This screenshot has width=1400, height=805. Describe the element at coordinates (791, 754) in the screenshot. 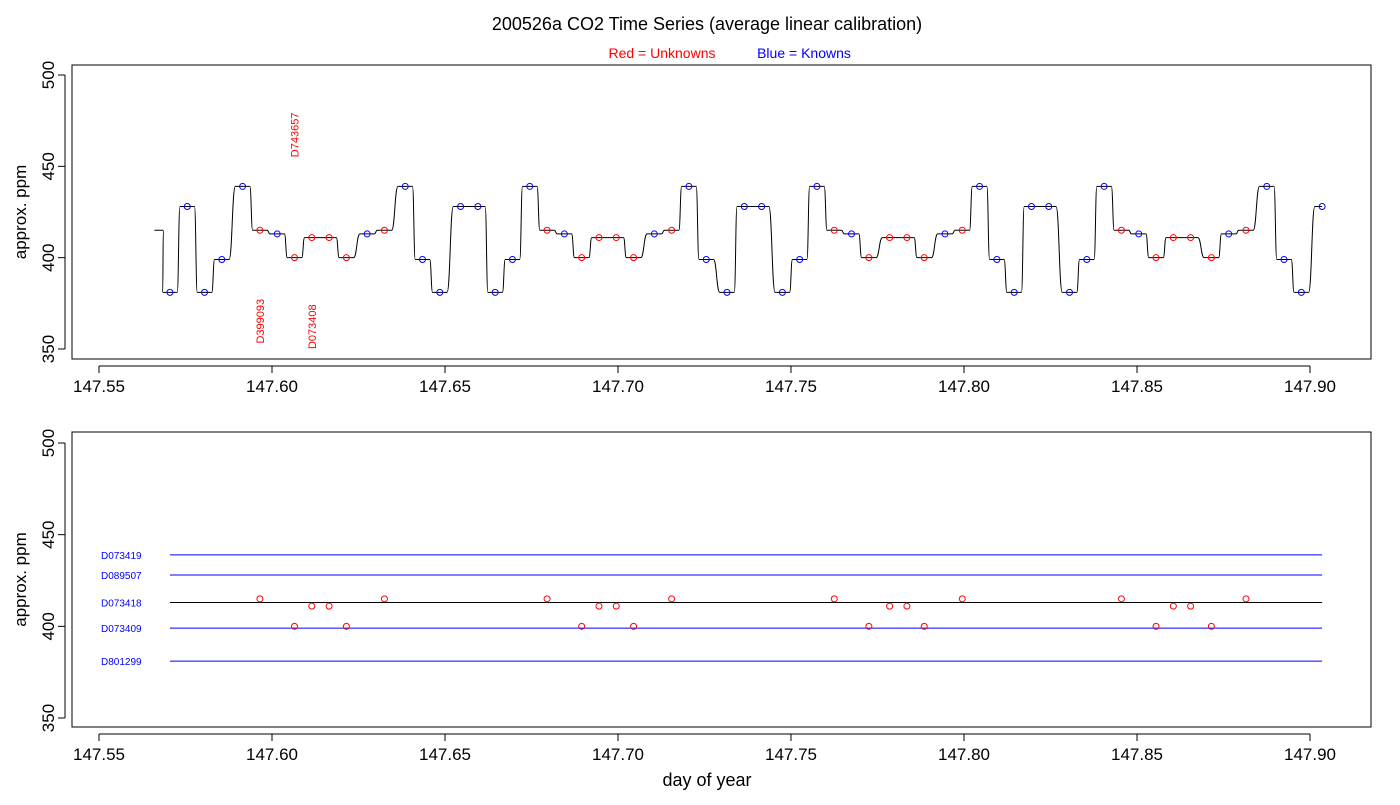

I see `bottom-x-tick-label: 147.75` at that location.